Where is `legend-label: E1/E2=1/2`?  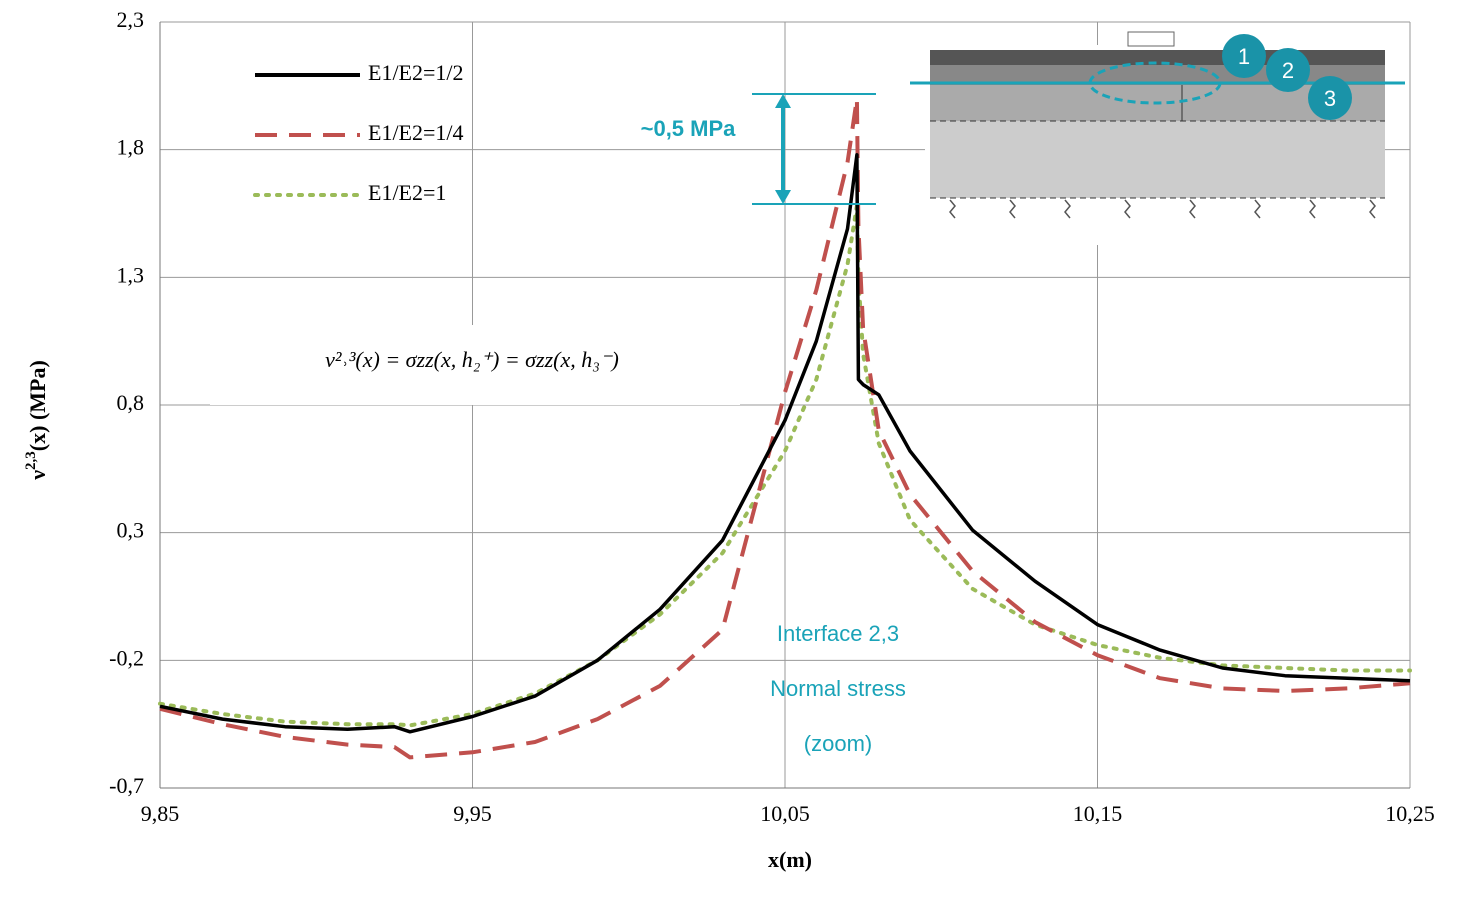 legend-label: E1/E2=1/2 is located at coordinates (416, 72).